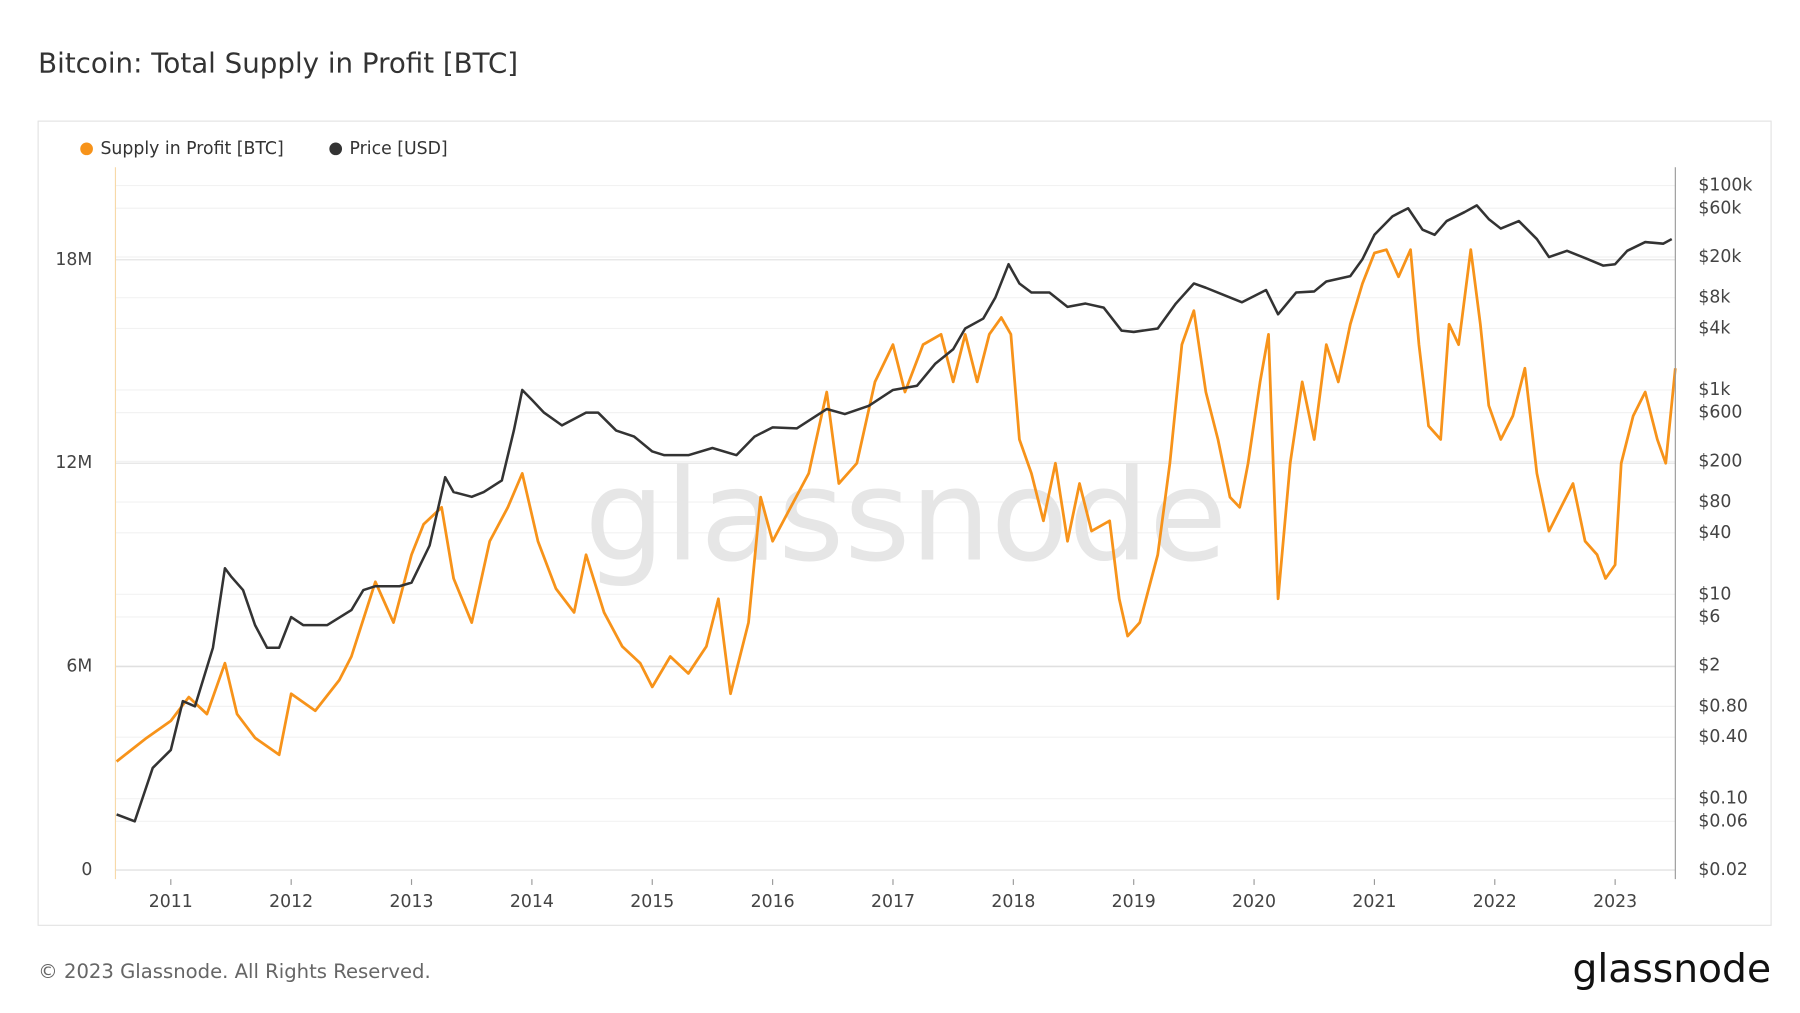 The image size is (1800, 1013). What do you see at coordinates (73, 463) in the screenshot?
I see `y-tick-label: 12M` at bounding box center [73, 463].